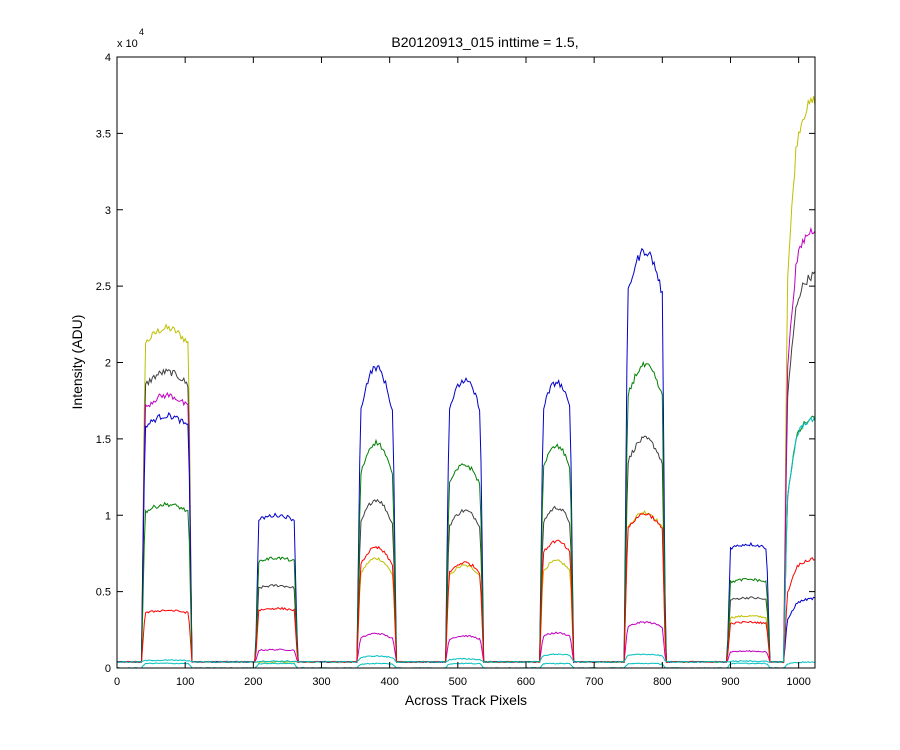 This screenshot has width=900, height=750. Describe the element at coordinates (108, 364) in the screenshot. I see `y-tick-label: 2` at that location.